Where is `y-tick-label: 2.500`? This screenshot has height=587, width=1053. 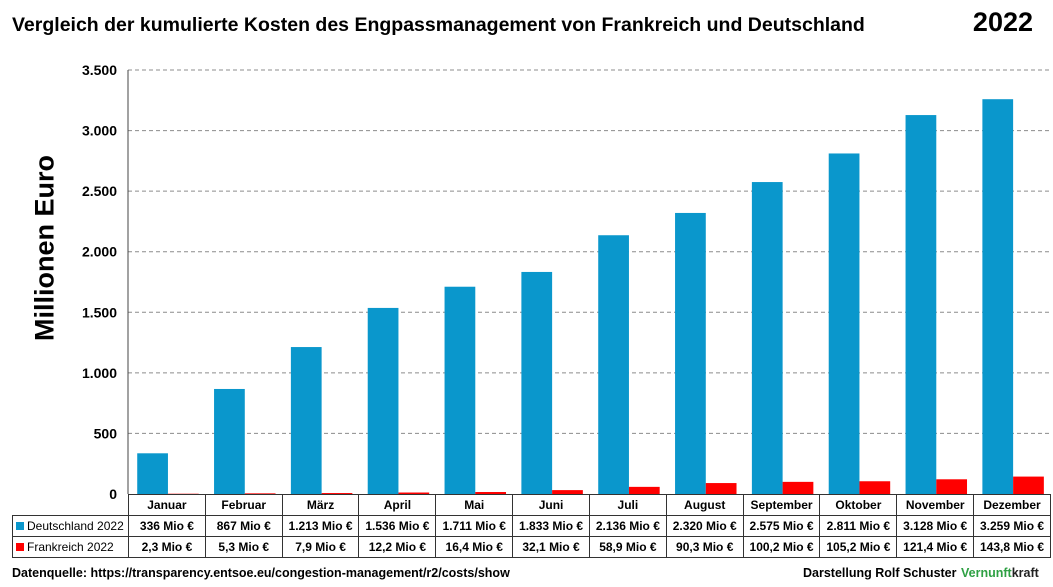 y-tick-label: 2.500 is located at coordinates (99, 191).